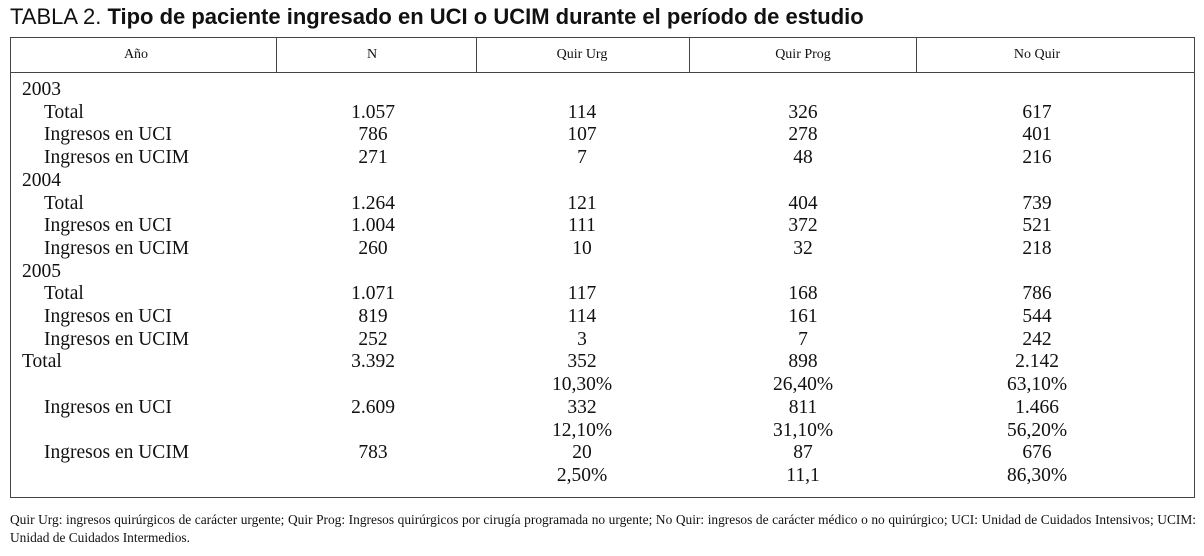  I want to click on cell-percent: 86,30%, so click(1037, 475).